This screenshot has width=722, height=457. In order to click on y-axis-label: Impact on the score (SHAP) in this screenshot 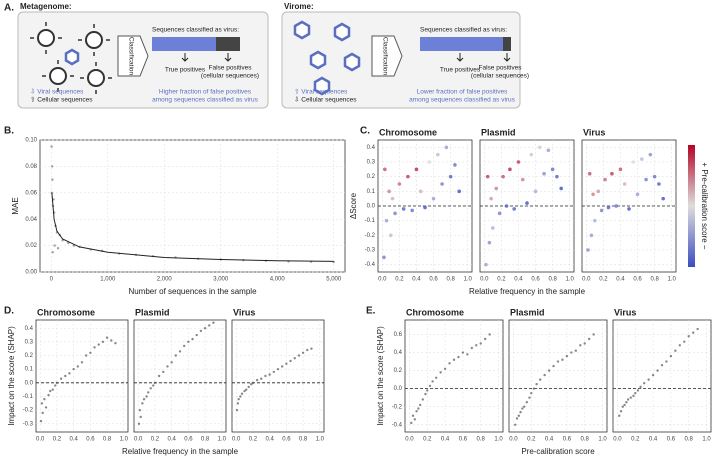, I will do `click(11, 376)`.